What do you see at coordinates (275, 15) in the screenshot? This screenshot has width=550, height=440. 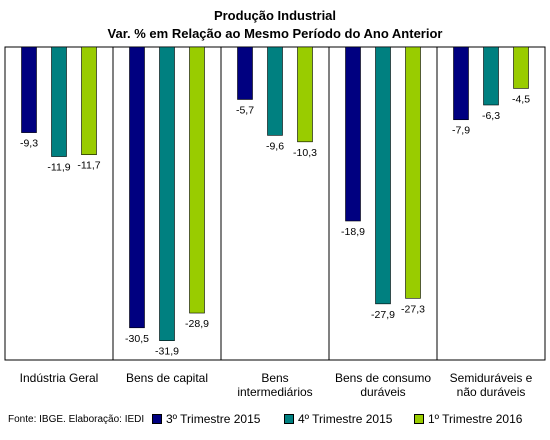 I see `chart-title: Produção Industrial` at bounding box center [275, 15].